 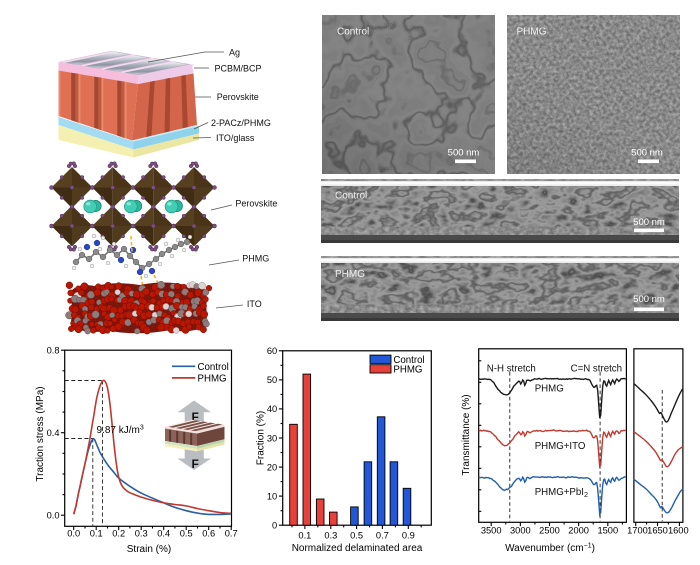 I want to click on svg-text: 1650, so click(x=657, y=530).